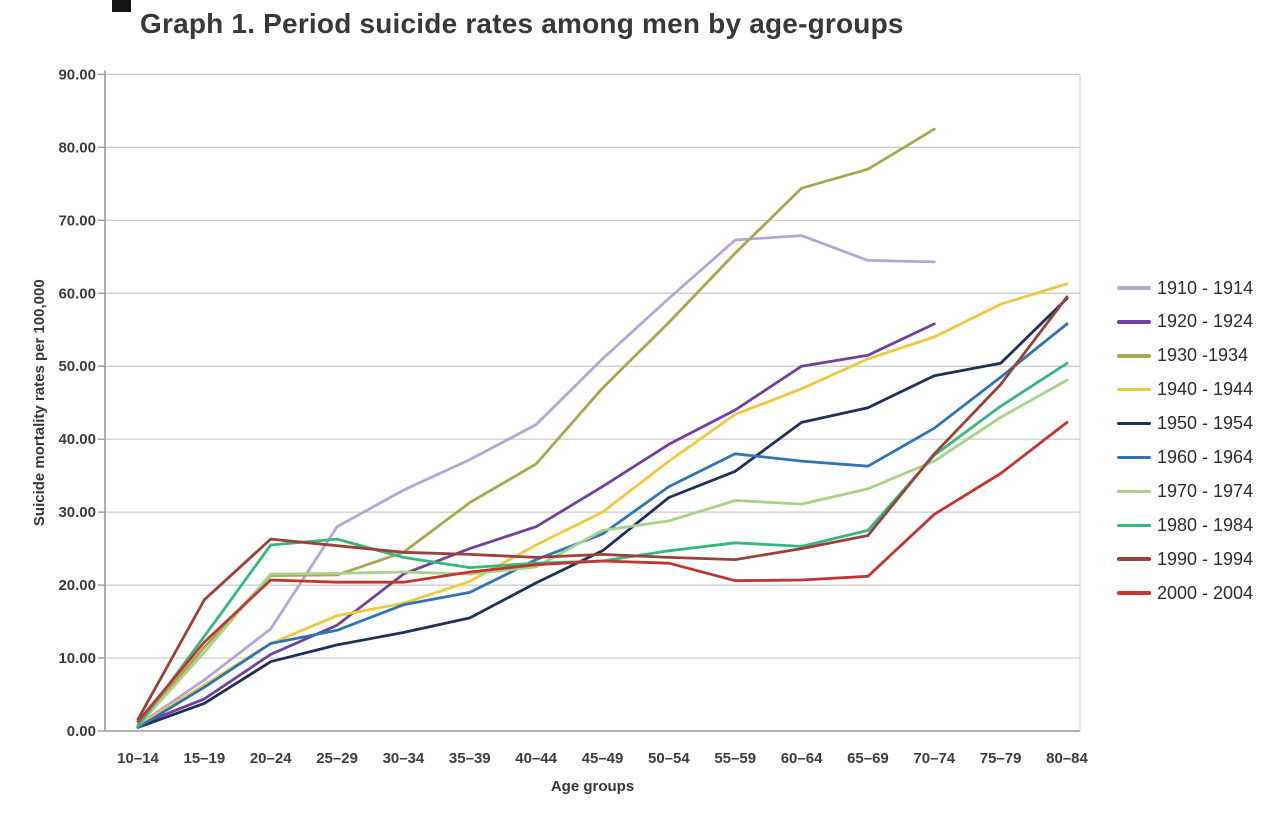 The height and width of the screenshot is (822, 1280). I want to click on legend-label: 1920 - 1924, so click(1205, 321).